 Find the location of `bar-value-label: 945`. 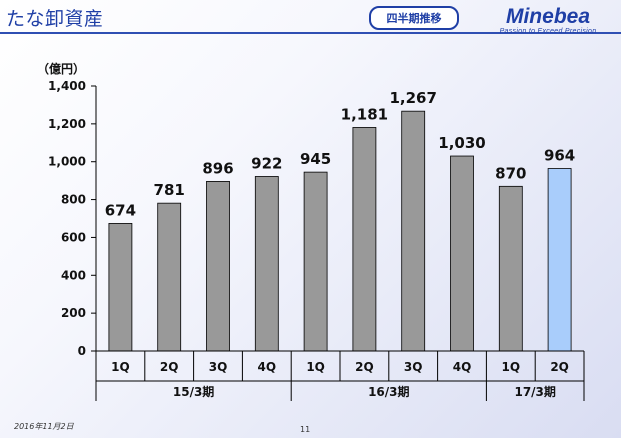

bar-value-label: 945 is located at coordinates (315, 159).